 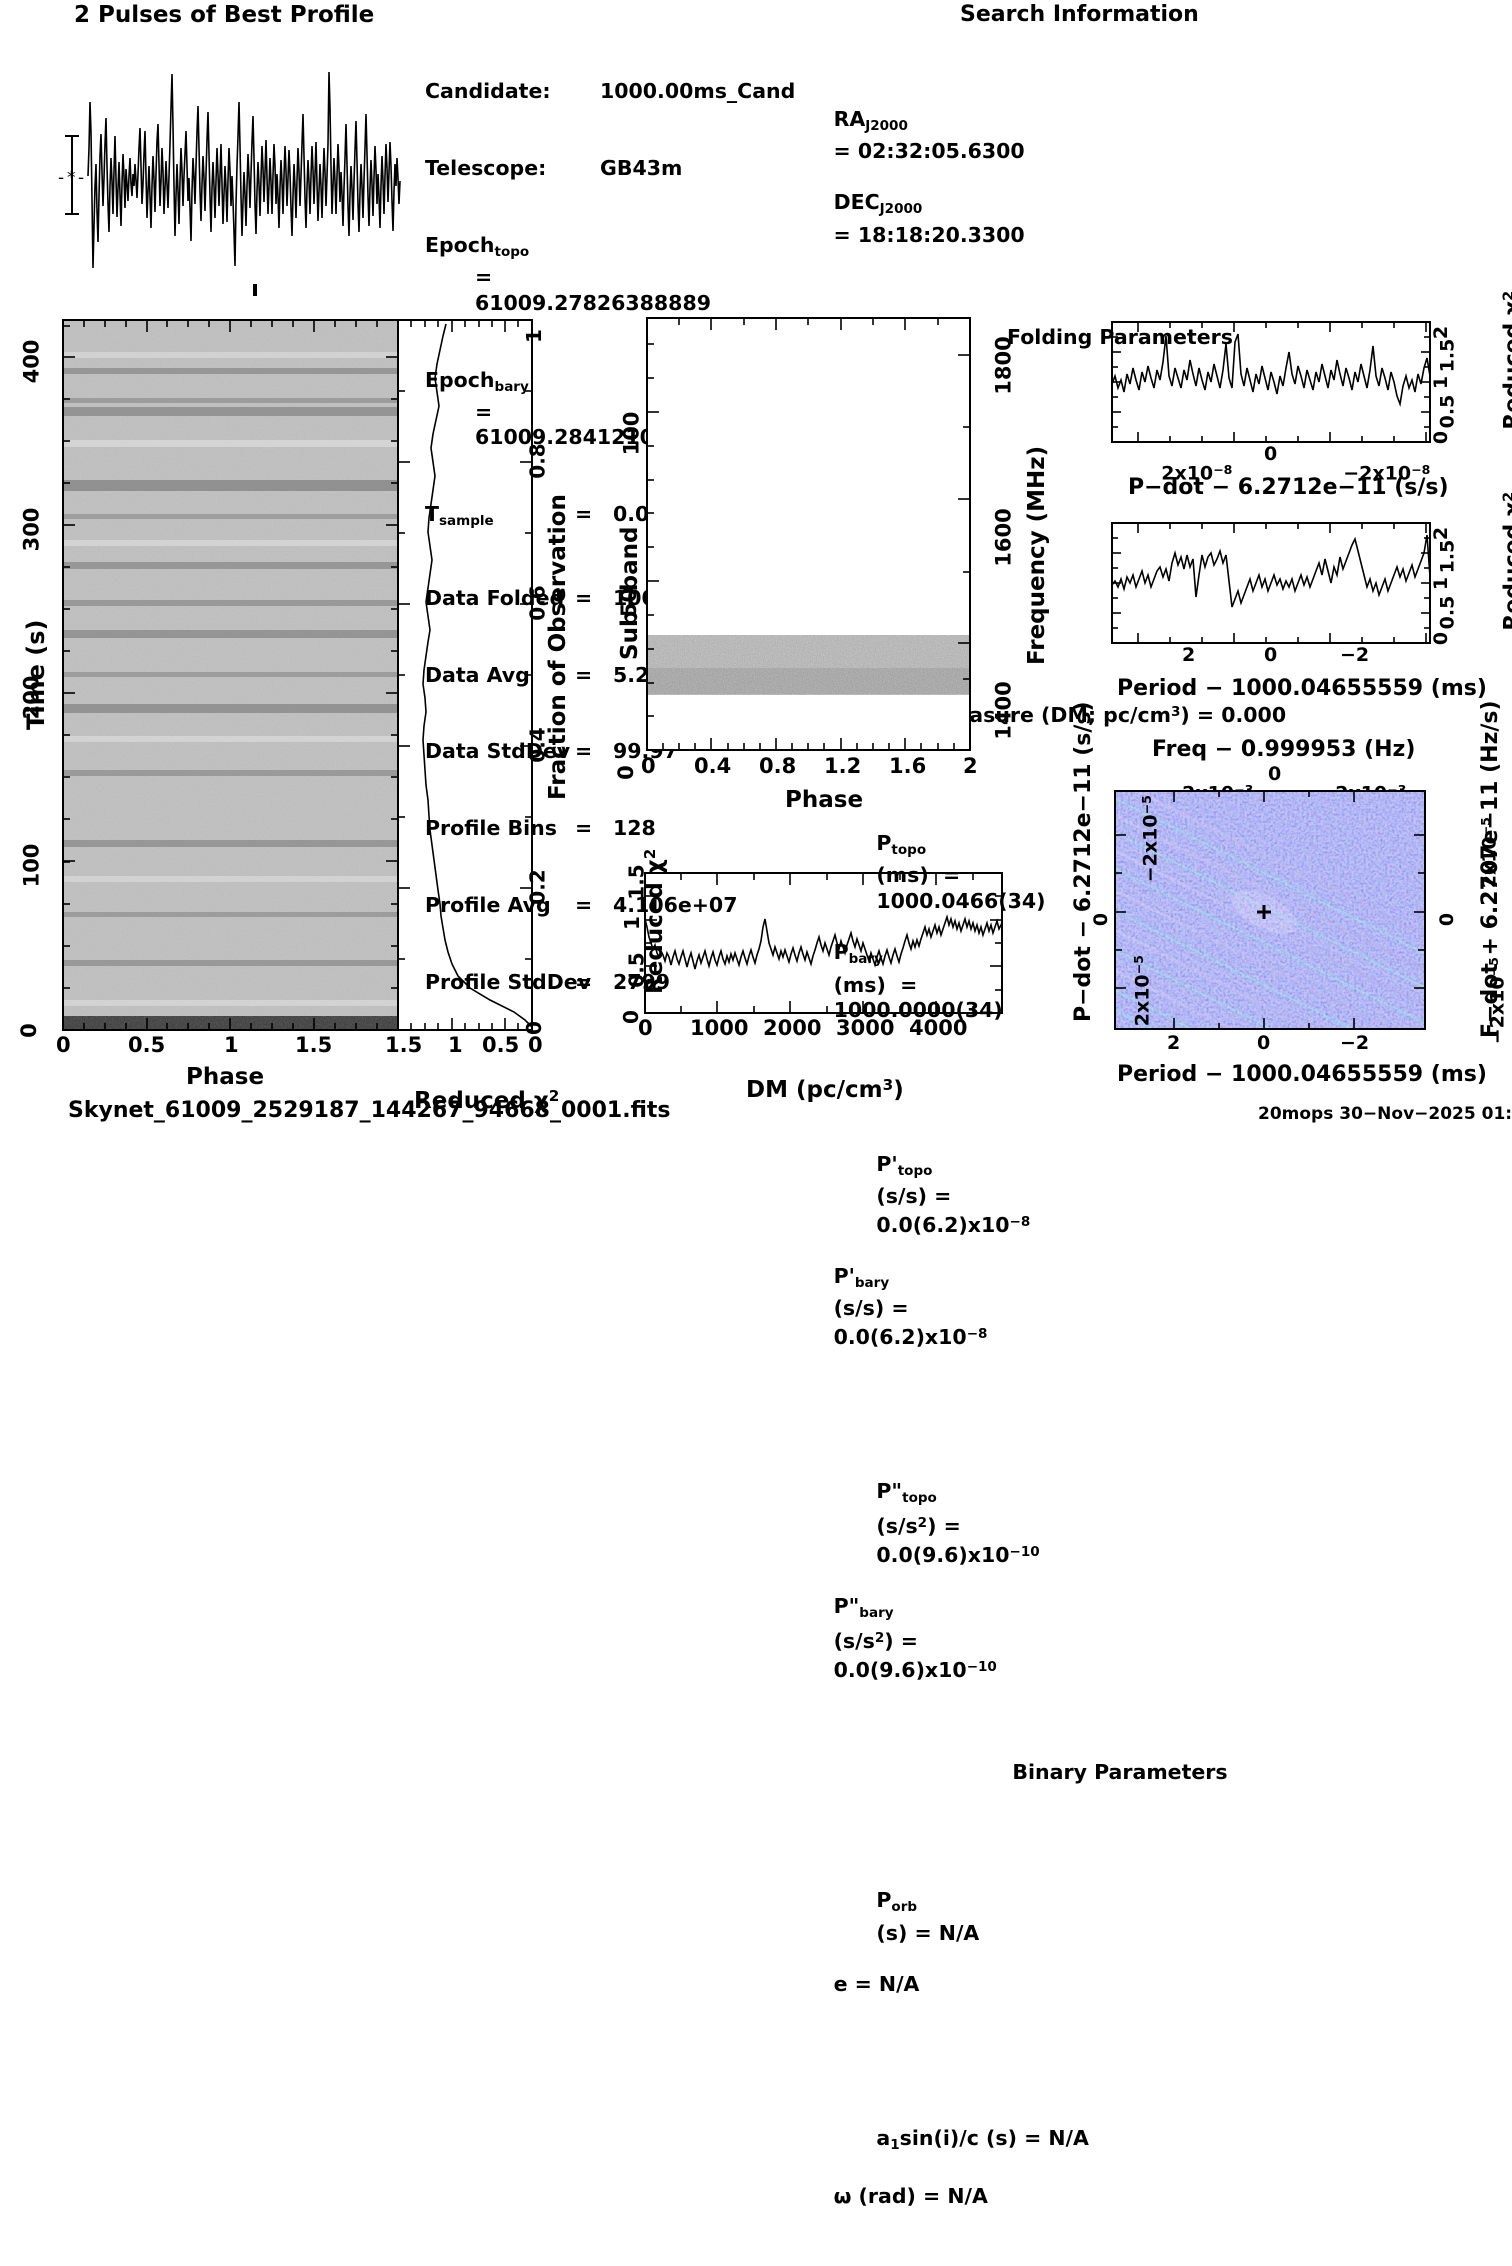 What do you see at coordinates (1274, 912) in the screenshot?
I see `period-pdot-map-panel` at bounding box center [1274, 912].